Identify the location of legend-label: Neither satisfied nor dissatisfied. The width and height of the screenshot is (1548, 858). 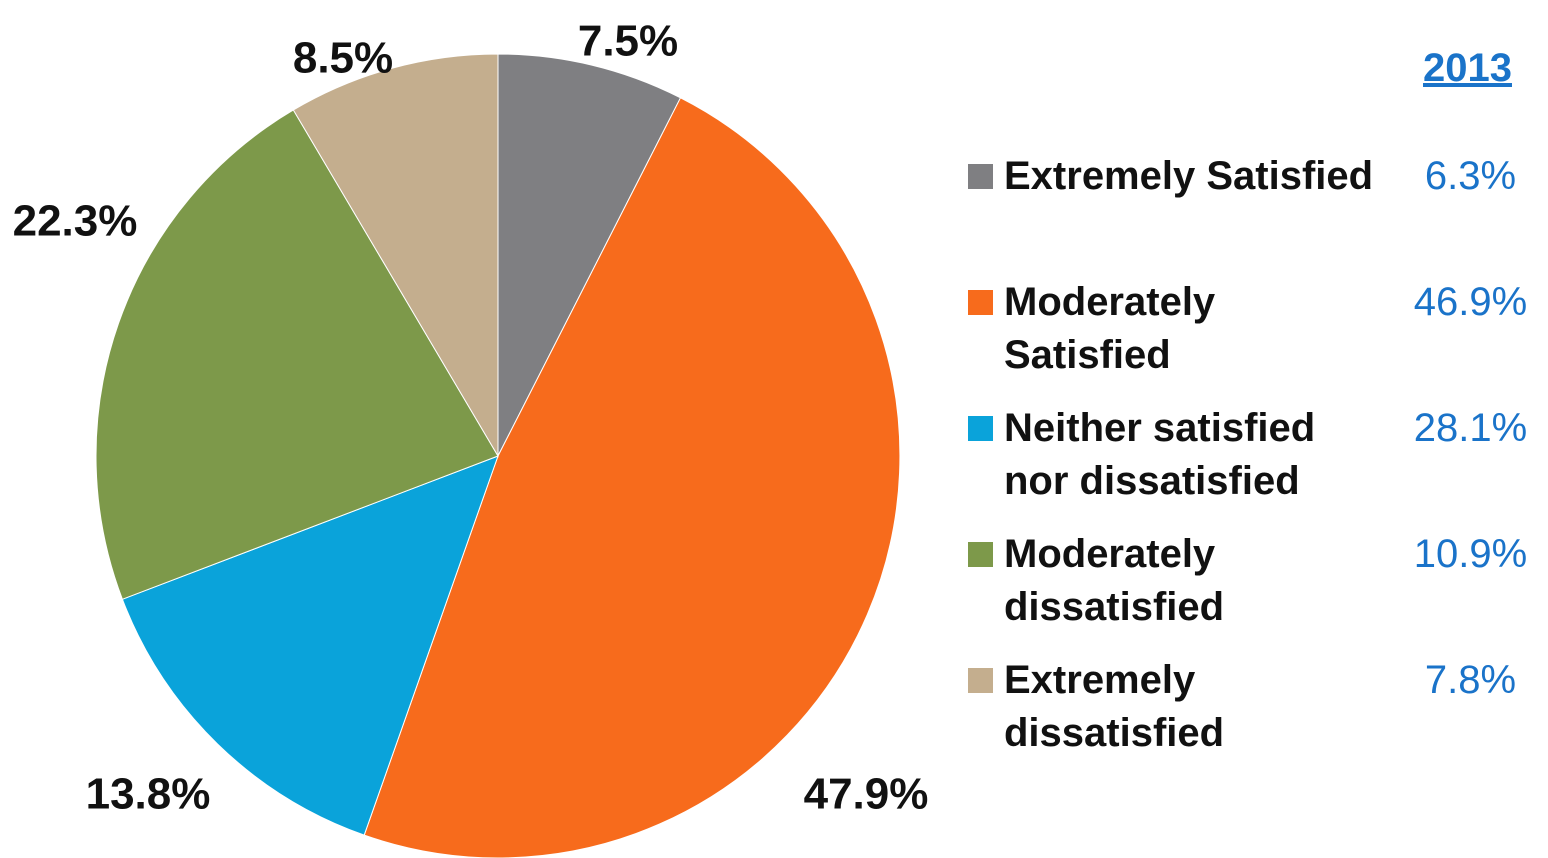
(1160, 454).